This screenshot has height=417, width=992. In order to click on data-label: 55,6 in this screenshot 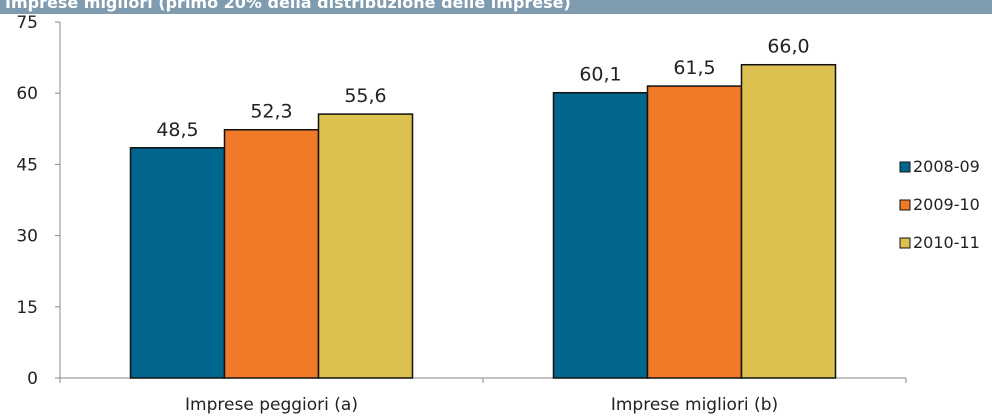, I will do `click(365, 96)`.